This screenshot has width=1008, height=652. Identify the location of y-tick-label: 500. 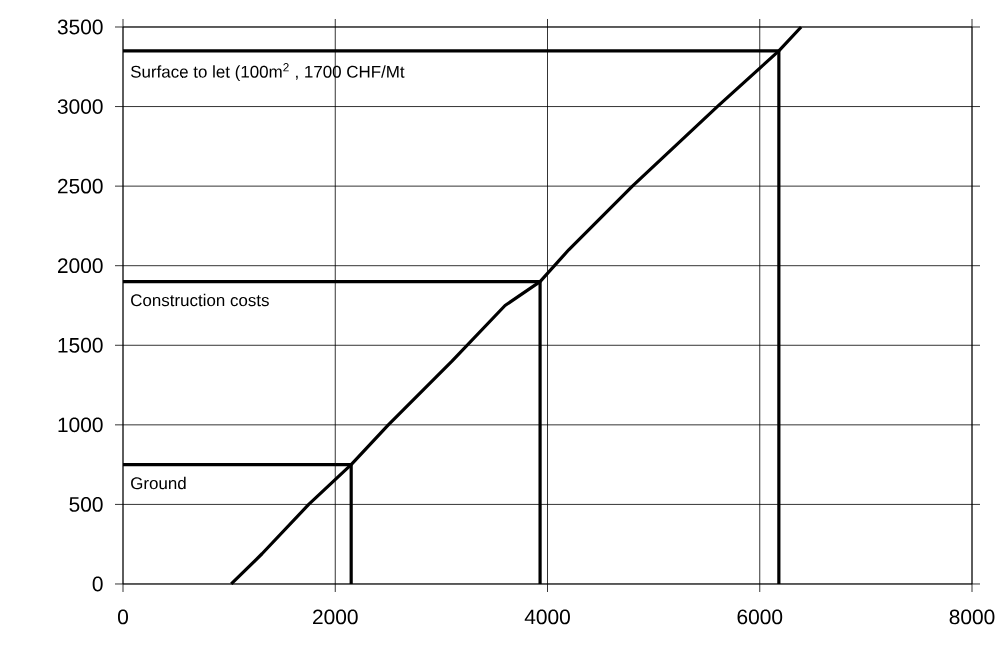
(86, 504).